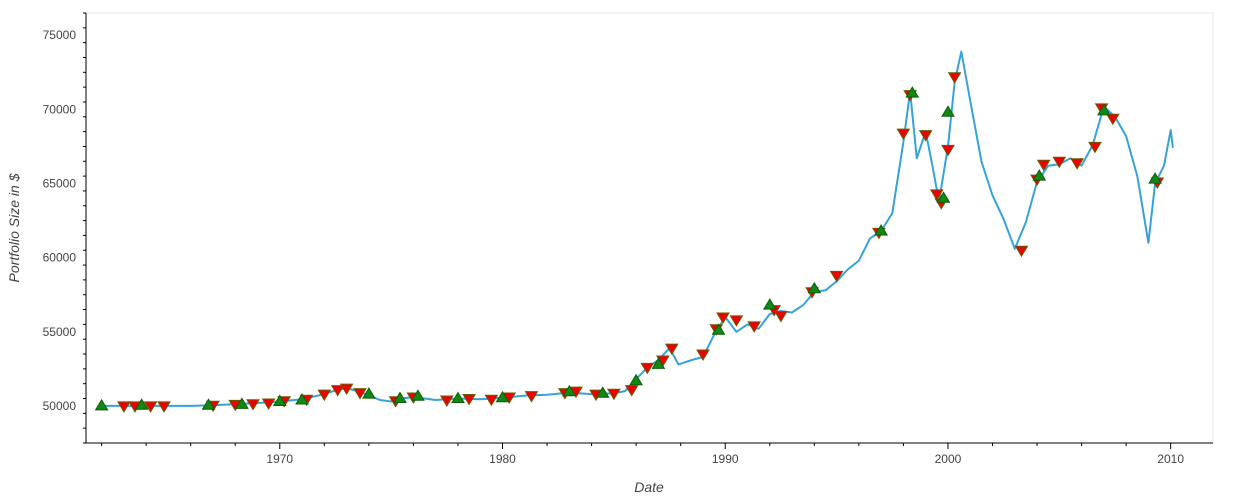 The width and height of the screenshot is (1250, 500). Describe the element at coordinates (279, 459) in the screenshot. I see `x-tick-label: 1970` at that location.